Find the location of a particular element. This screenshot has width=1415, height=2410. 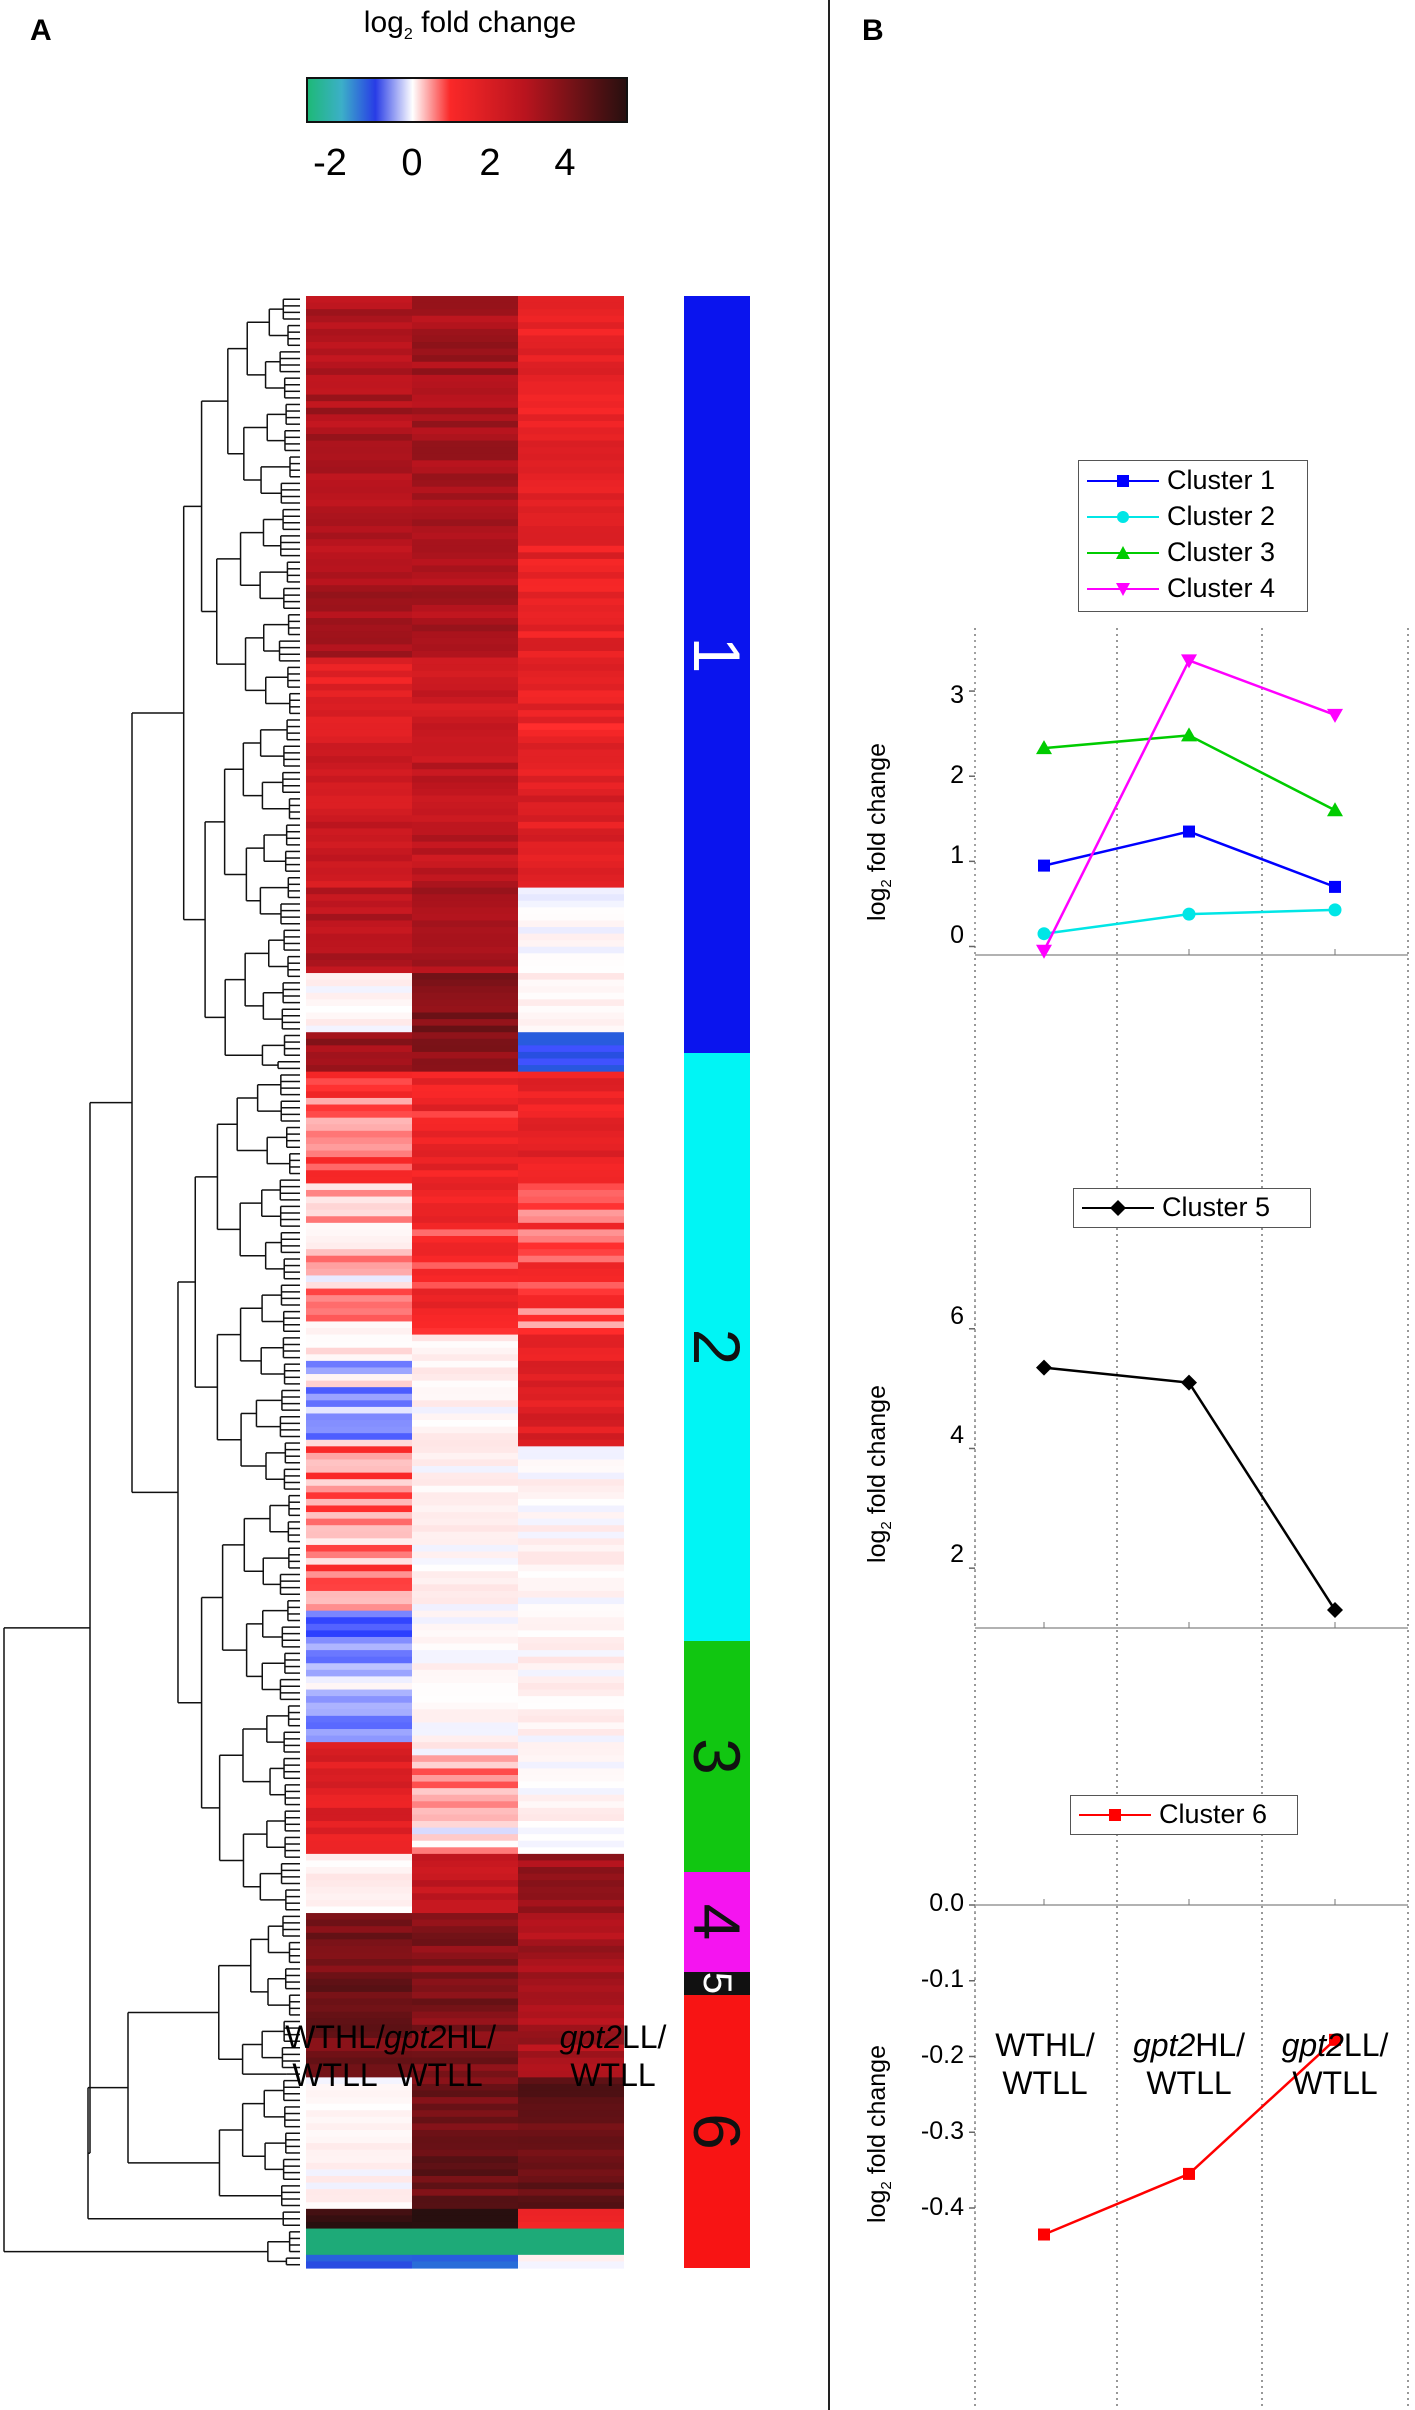

heatmap-column-label: gpt2HL/WTLL is located at coordinates (440, 2056).